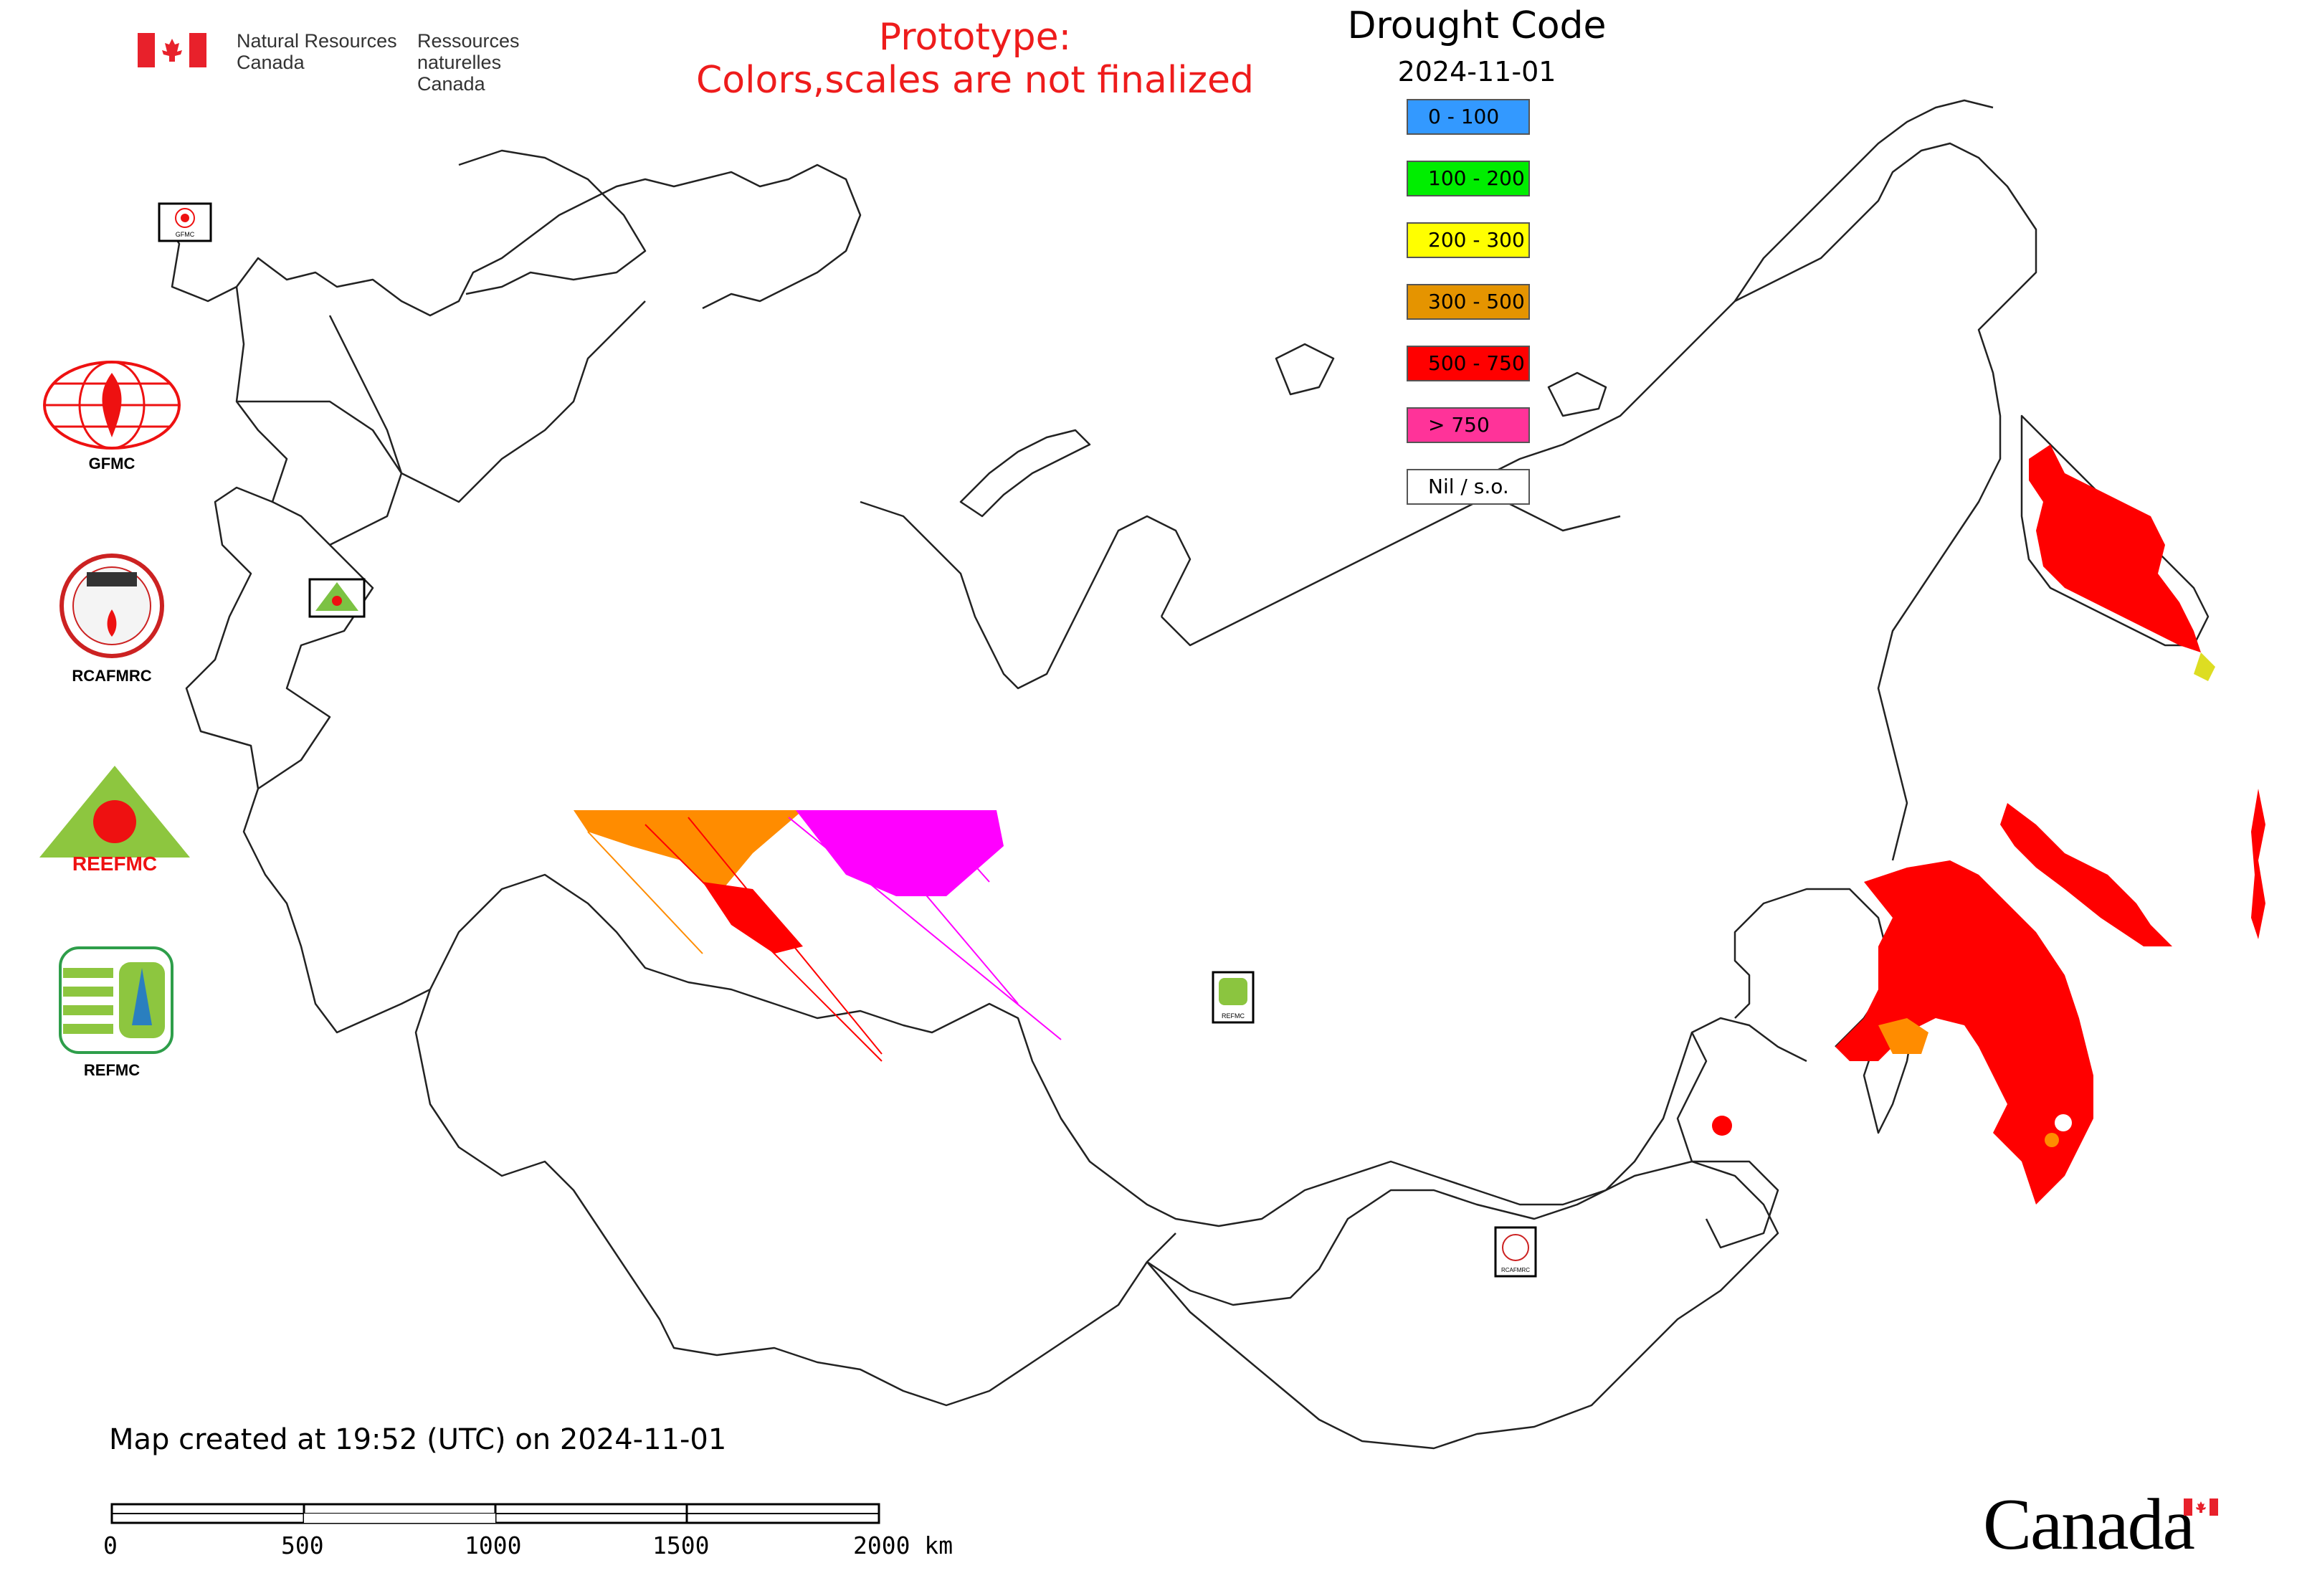 The height and width of the screenshot is (1596, 2302). I want to click on finland-border, so click(487, 401).